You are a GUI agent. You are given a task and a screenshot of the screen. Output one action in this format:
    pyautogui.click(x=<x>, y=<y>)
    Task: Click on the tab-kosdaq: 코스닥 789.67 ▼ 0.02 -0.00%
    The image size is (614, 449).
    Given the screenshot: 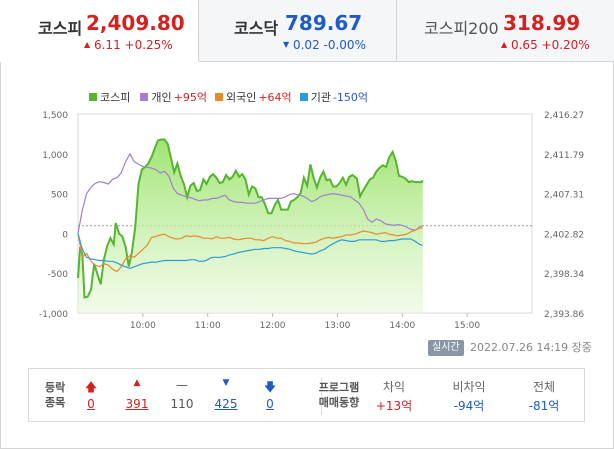 What is the action you would take?
    pyautogui.click(x=298, y=31)
    